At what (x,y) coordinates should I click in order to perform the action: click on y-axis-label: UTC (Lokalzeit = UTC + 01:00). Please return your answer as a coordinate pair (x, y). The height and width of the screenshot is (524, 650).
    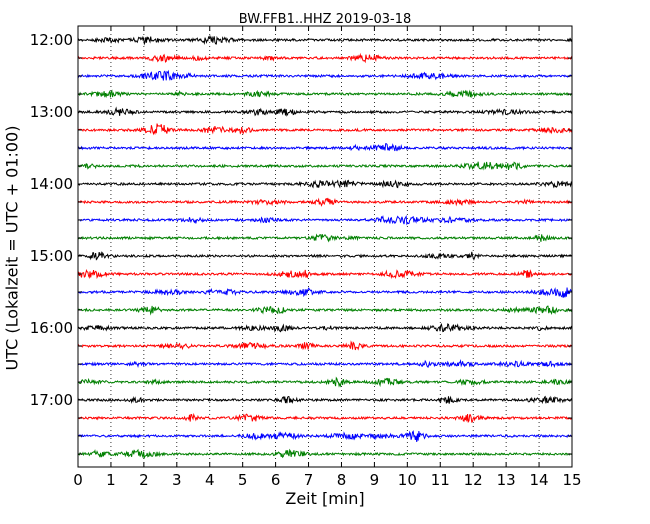
    Looking at the image, I should click on (12, 248).